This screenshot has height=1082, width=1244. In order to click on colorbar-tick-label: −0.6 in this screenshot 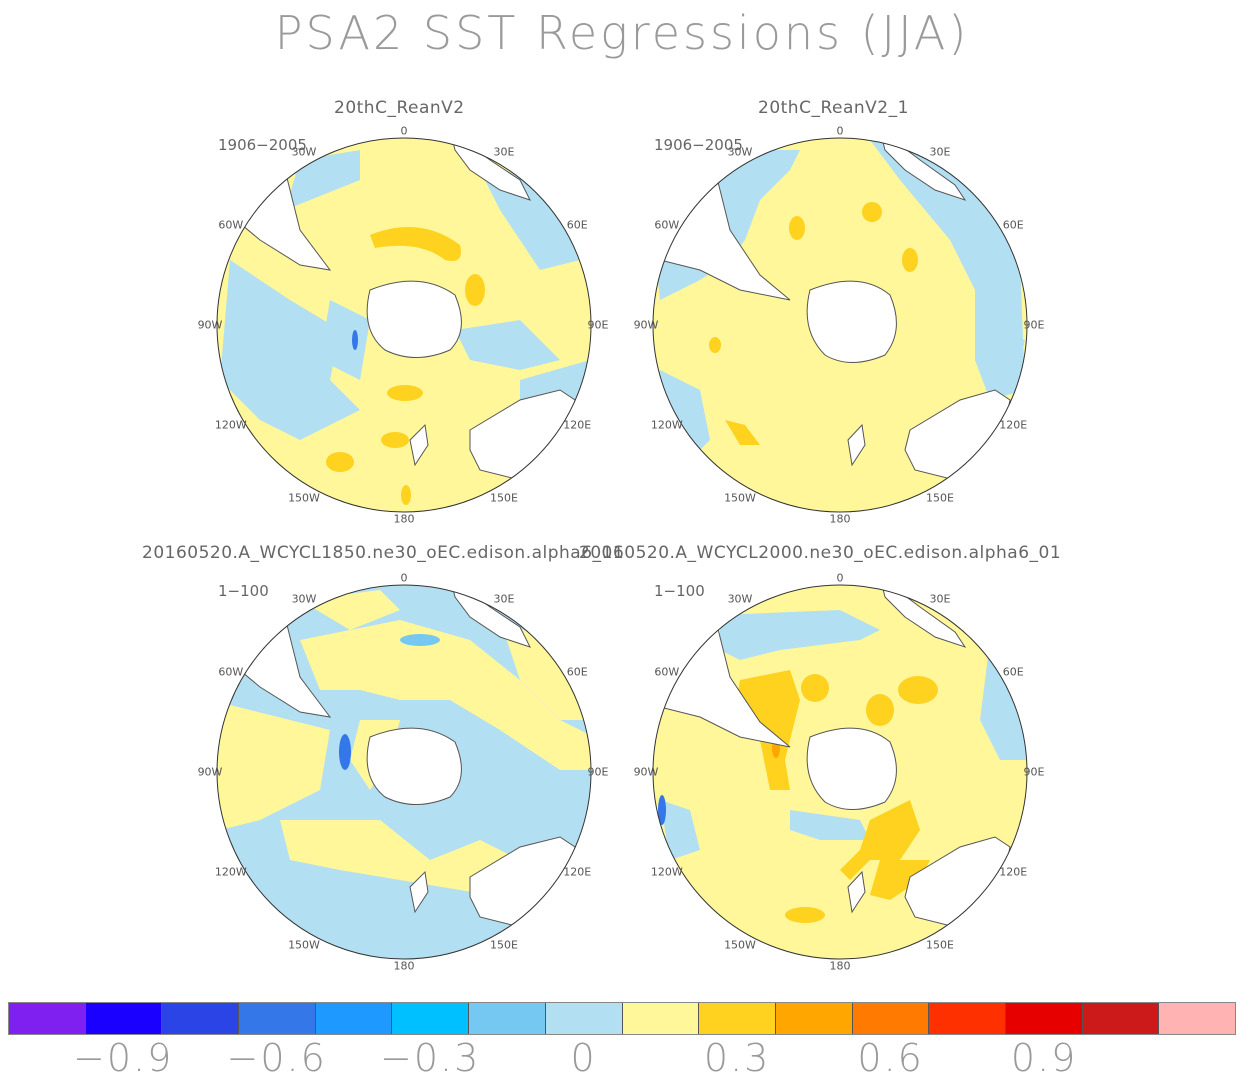, I will do `click(276, 1058)`.